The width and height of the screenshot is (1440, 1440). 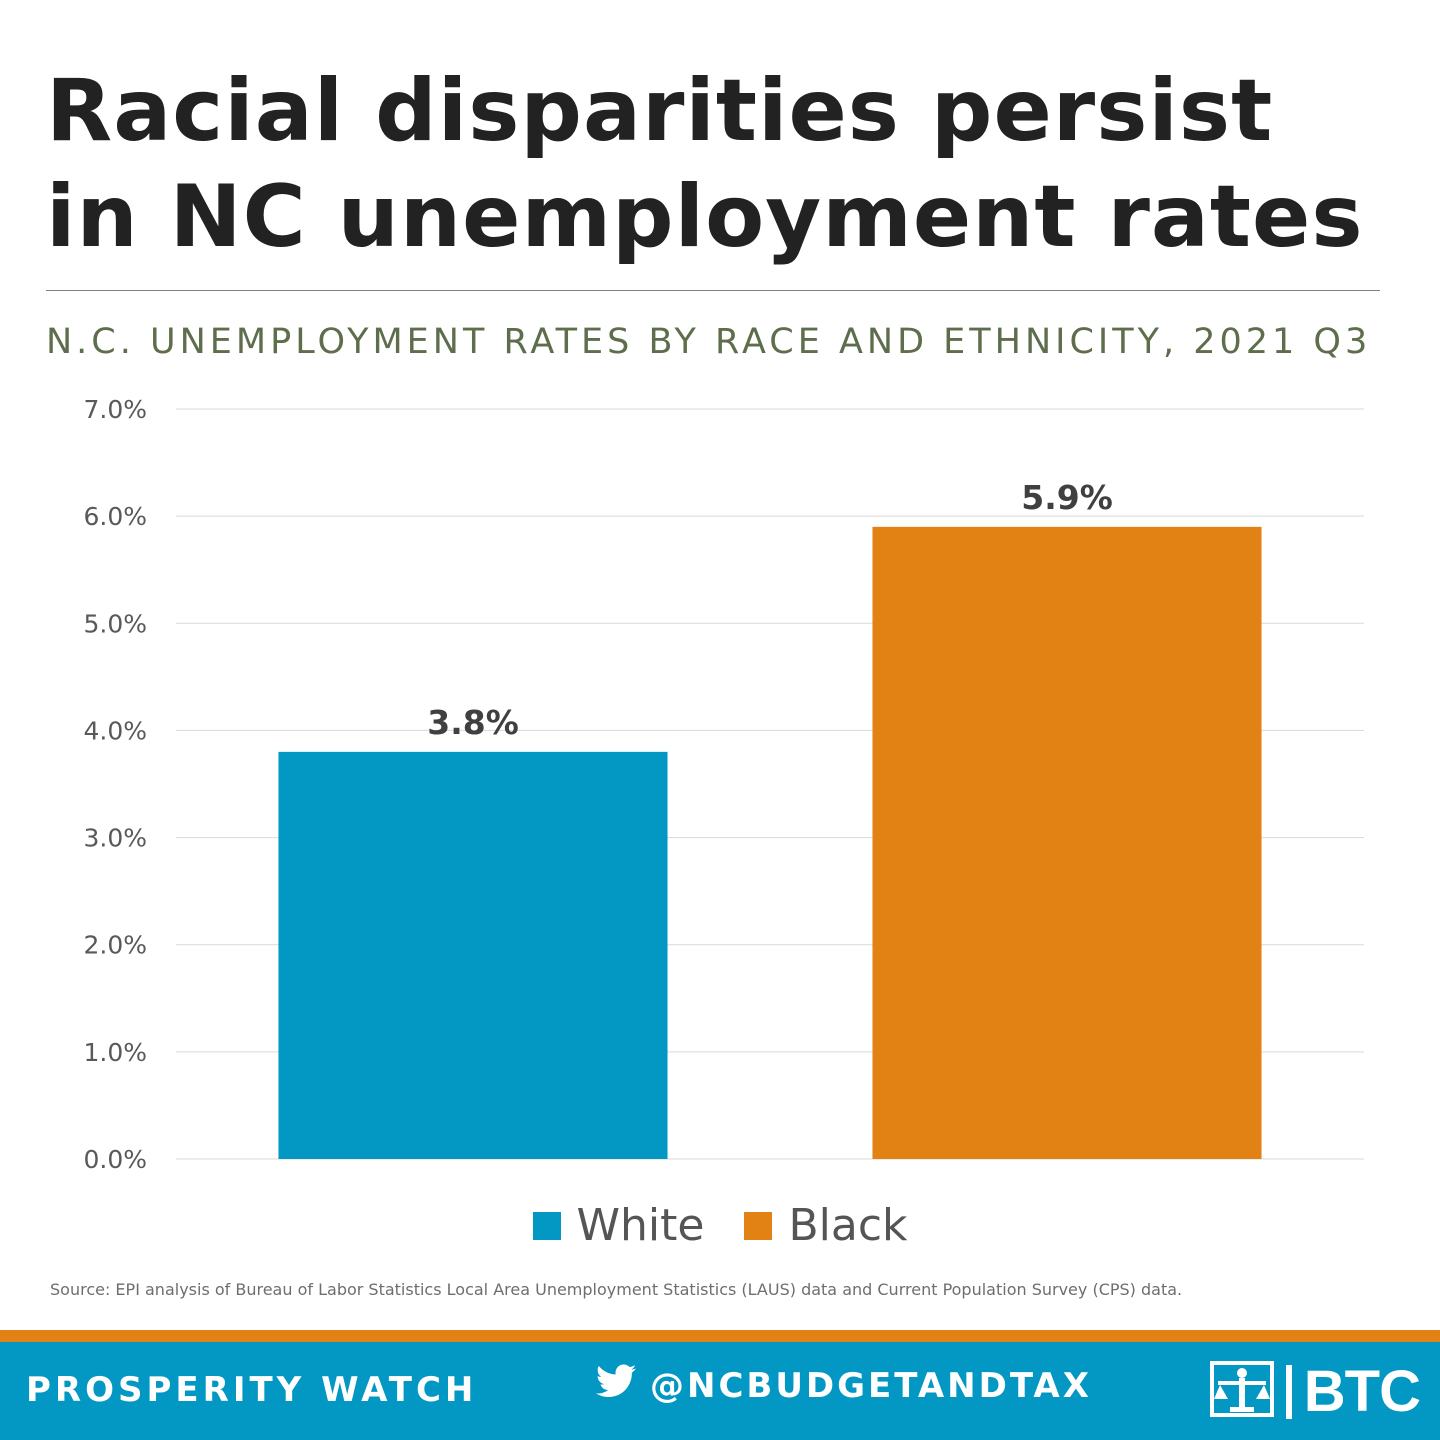 What do you see at coordinates (115, 516) in the screenshot?
I see `y-tick-label: 6.0%` at bounding box center [115, 516].